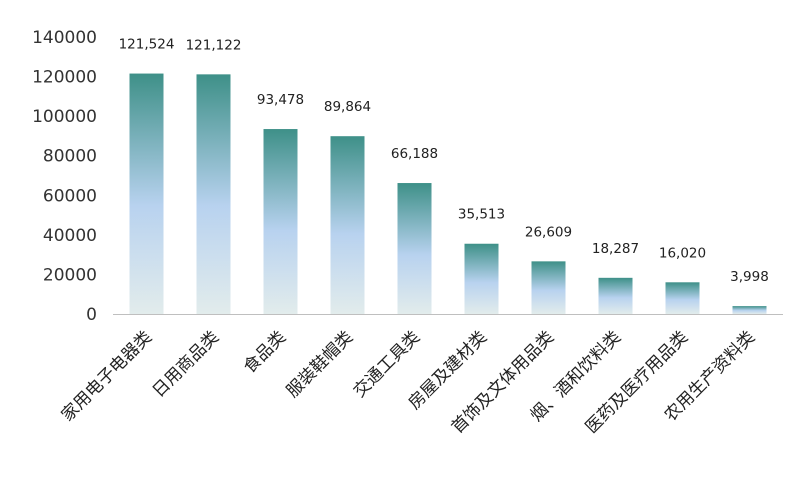 This screenshot has height=495, width=811. What do you see at coordinates (548, 232) in the screenshot?
I see `data-label: 26,609` at bounding box center [548, 232].